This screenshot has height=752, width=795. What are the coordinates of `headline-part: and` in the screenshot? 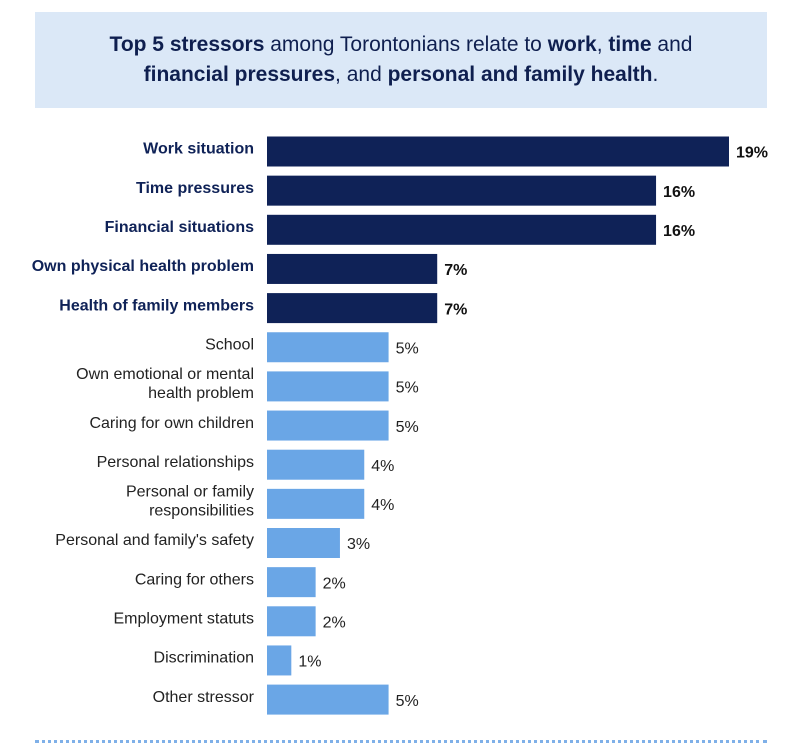 It's located at (672, 44).